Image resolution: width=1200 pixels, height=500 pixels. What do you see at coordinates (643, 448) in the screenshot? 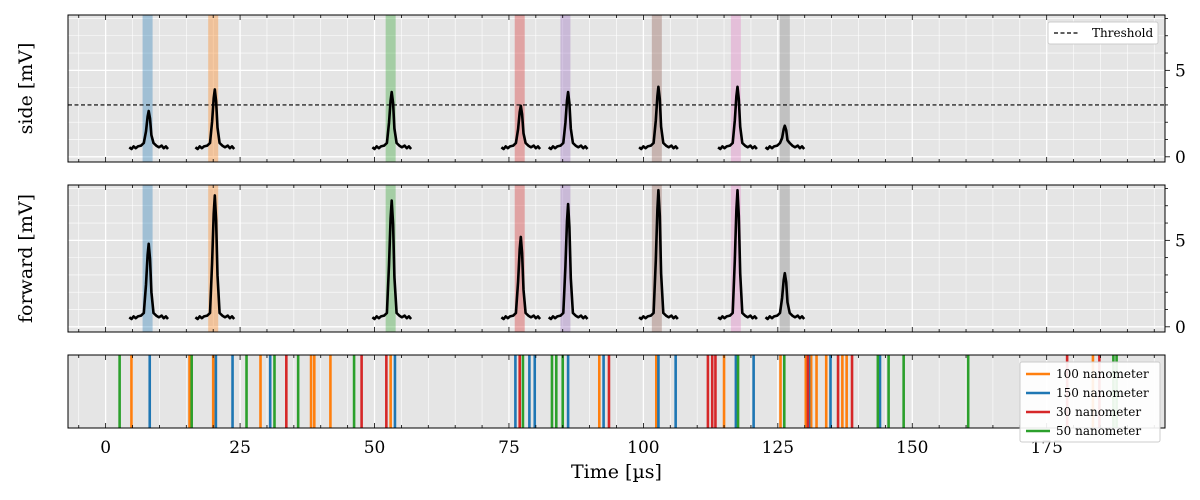
I see `x-tick-label: 100` at bounding box center [643, 448].